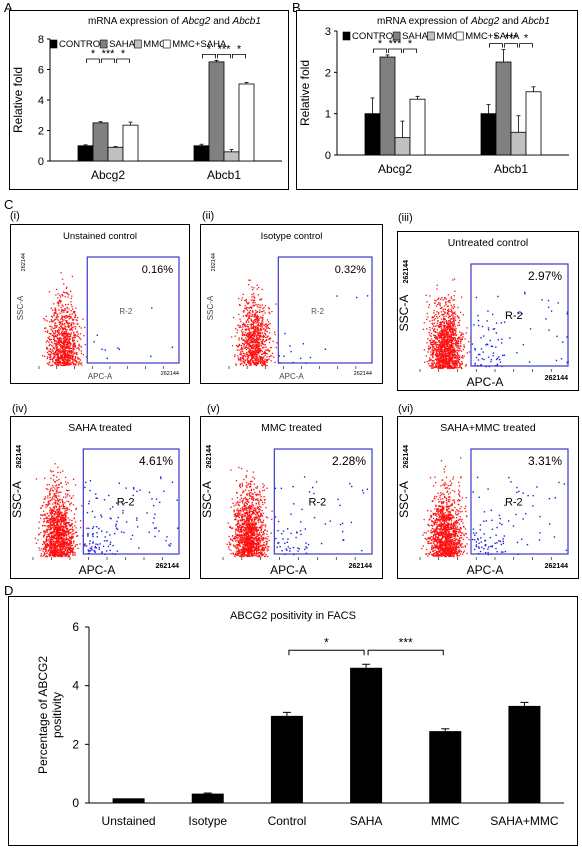  I want to click on significance-label: ***, so click(109, 54).